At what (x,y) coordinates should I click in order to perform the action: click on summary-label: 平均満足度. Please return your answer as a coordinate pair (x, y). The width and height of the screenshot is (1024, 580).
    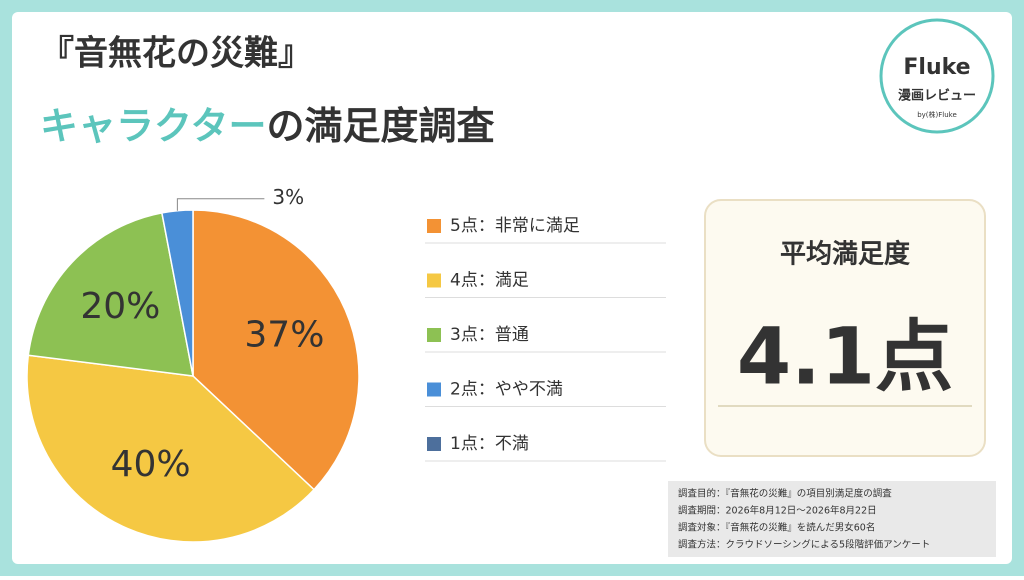
    Looking at the image, I should click on (845, 254).